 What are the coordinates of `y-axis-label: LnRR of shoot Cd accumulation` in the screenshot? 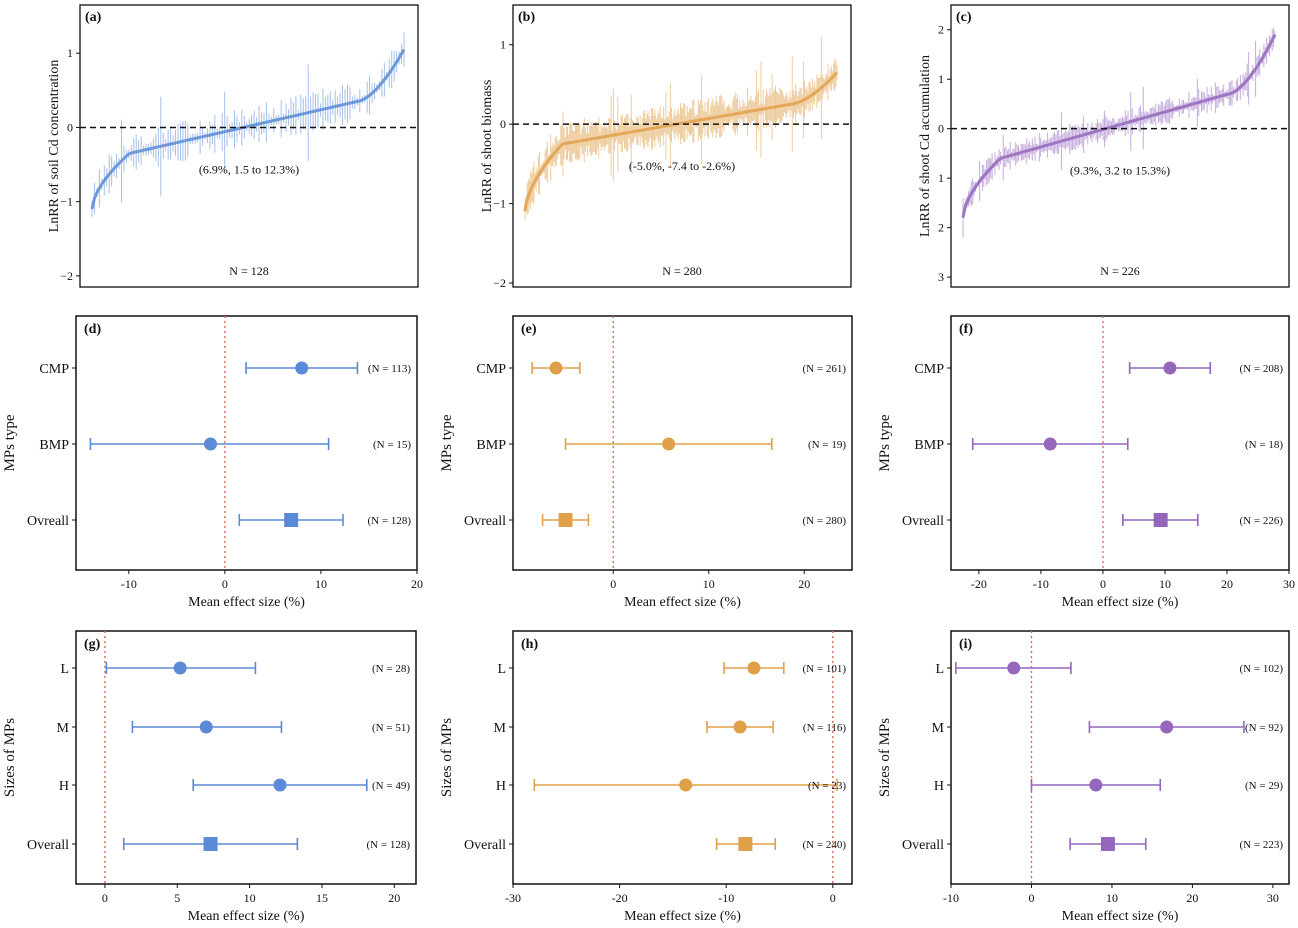 It's located at (925, 146).